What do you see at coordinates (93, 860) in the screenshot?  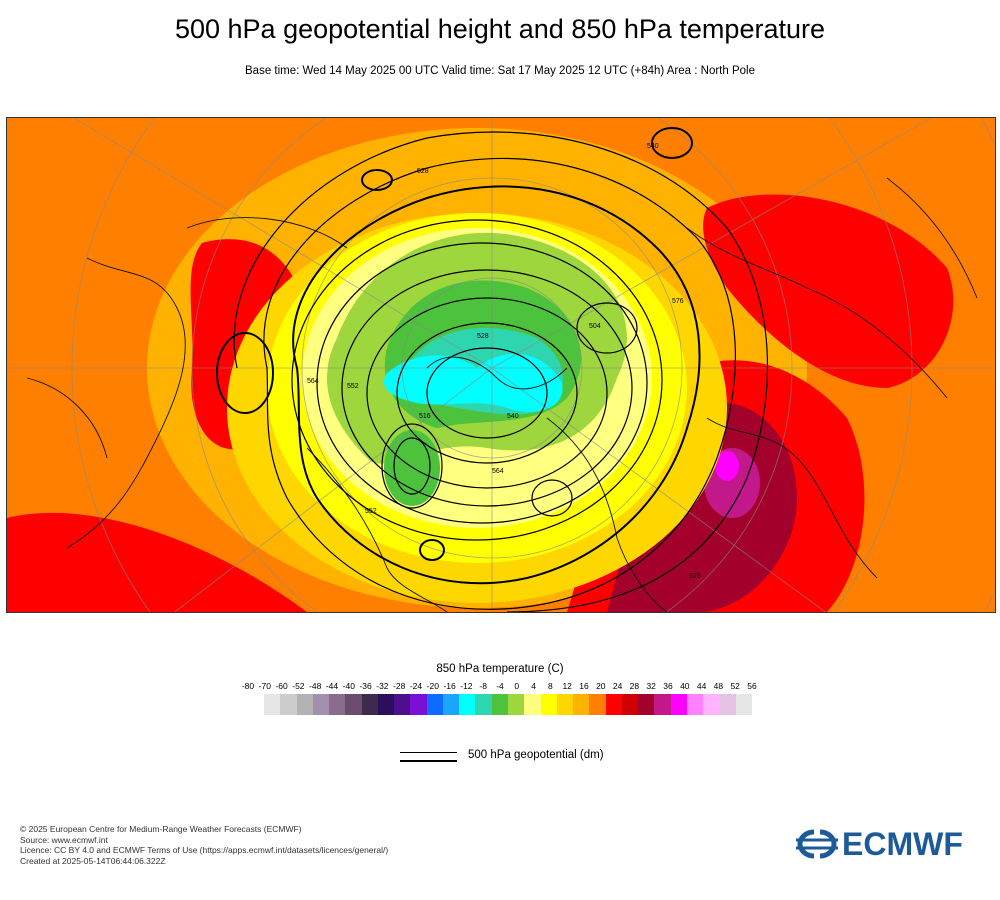 I see `created-line: Created at 2025-05-14T06:44:06.322Z` at bounding box center [93, 860].